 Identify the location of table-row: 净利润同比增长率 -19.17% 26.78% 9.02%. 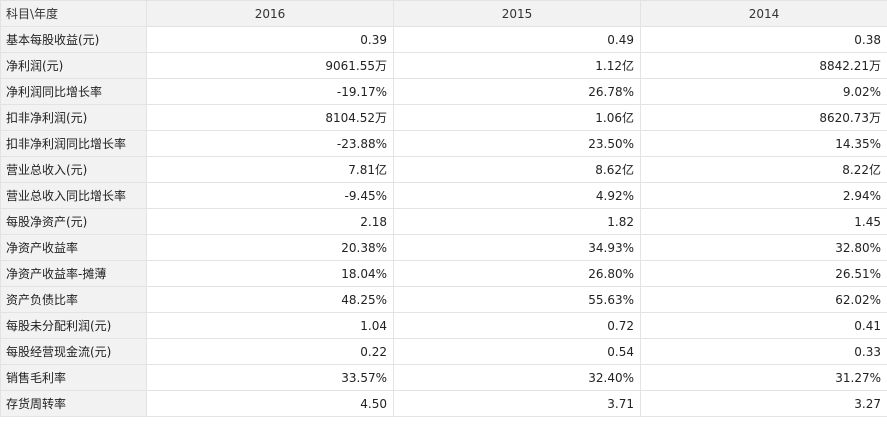
(443, 91).